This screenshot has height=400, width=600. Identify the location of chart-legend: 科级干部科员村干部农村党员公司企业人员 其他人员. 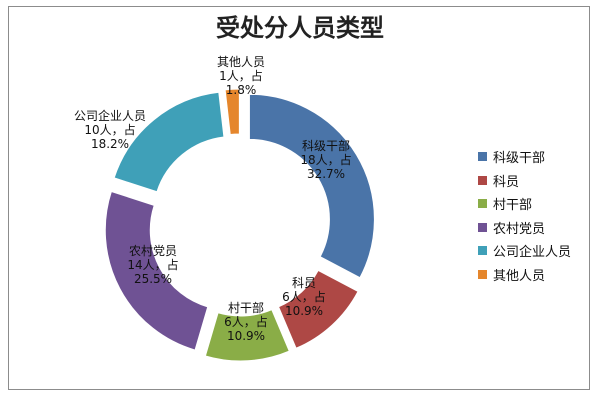
(524, 215).